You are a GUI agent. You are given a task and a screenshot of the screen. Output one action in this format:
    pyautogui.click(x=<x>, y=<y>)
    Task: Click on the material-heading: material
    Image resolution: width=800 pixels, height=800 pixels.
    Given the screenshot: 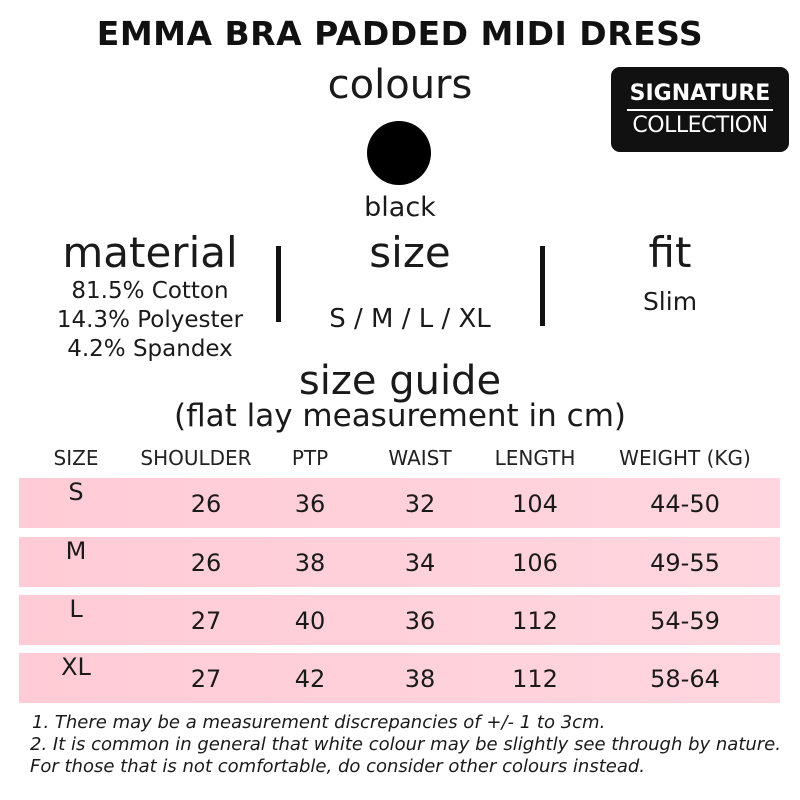 What is the action you would take?
    pyautogui.click(x=150, y=252)
    